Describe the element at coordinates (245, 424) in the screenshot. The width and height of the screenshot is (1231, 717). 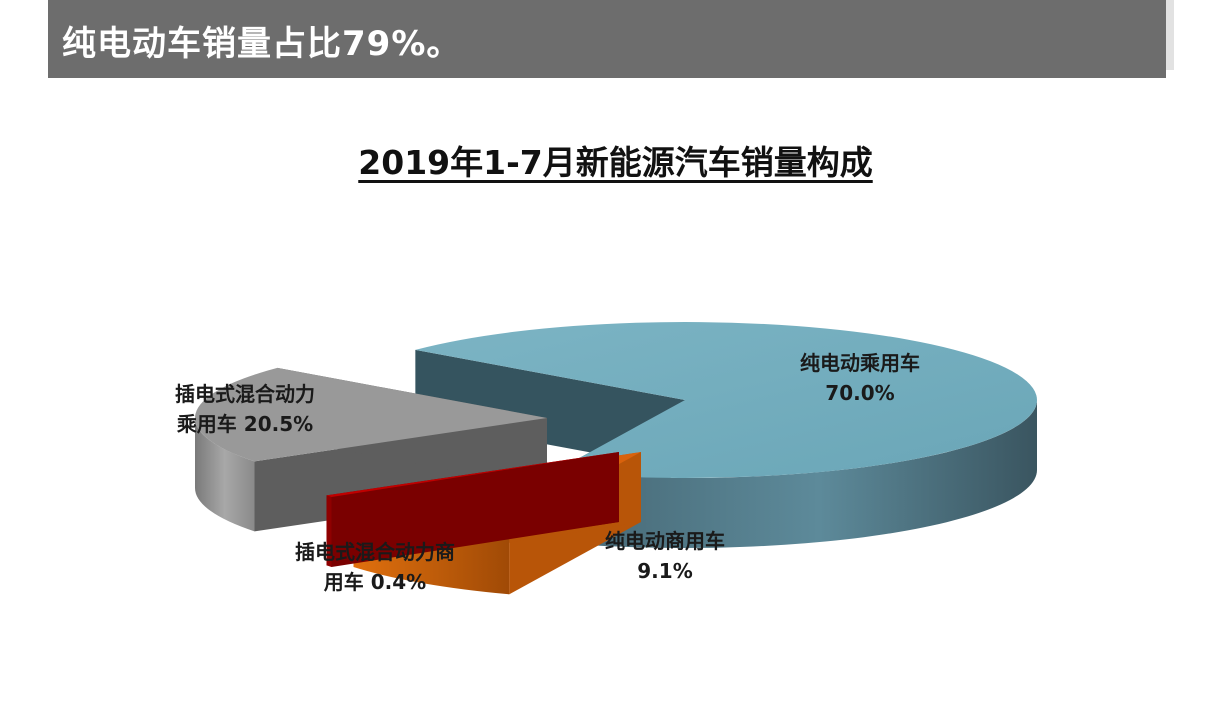
I see `slice-label-3-line-1: 乘用车 20.5%` at that location.